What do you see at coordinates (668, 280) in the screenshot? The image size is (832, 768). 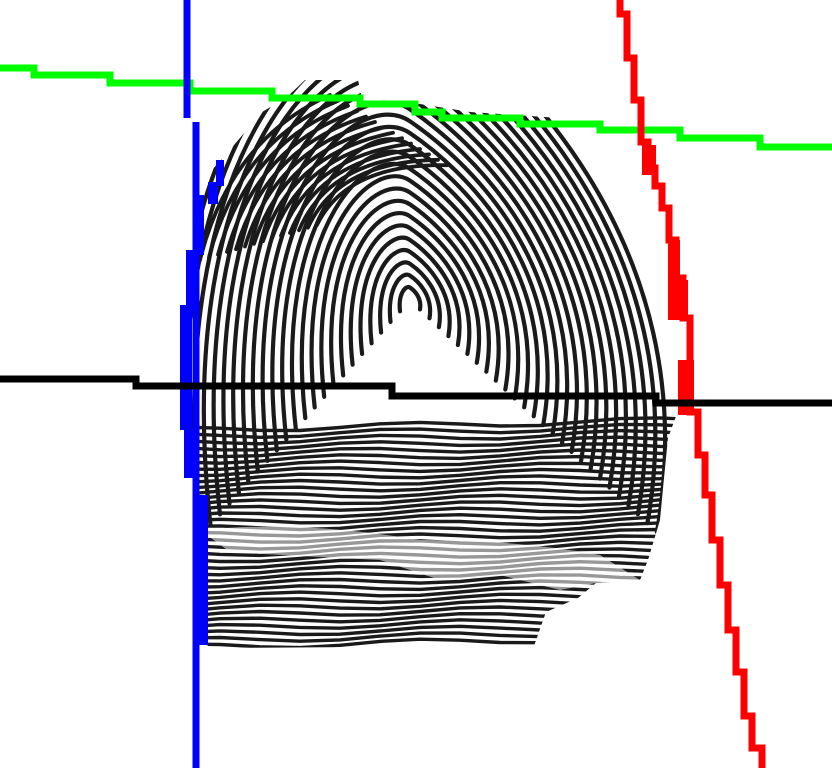 I see `red-right-boundary-bars` at bounding box center [668, 280].